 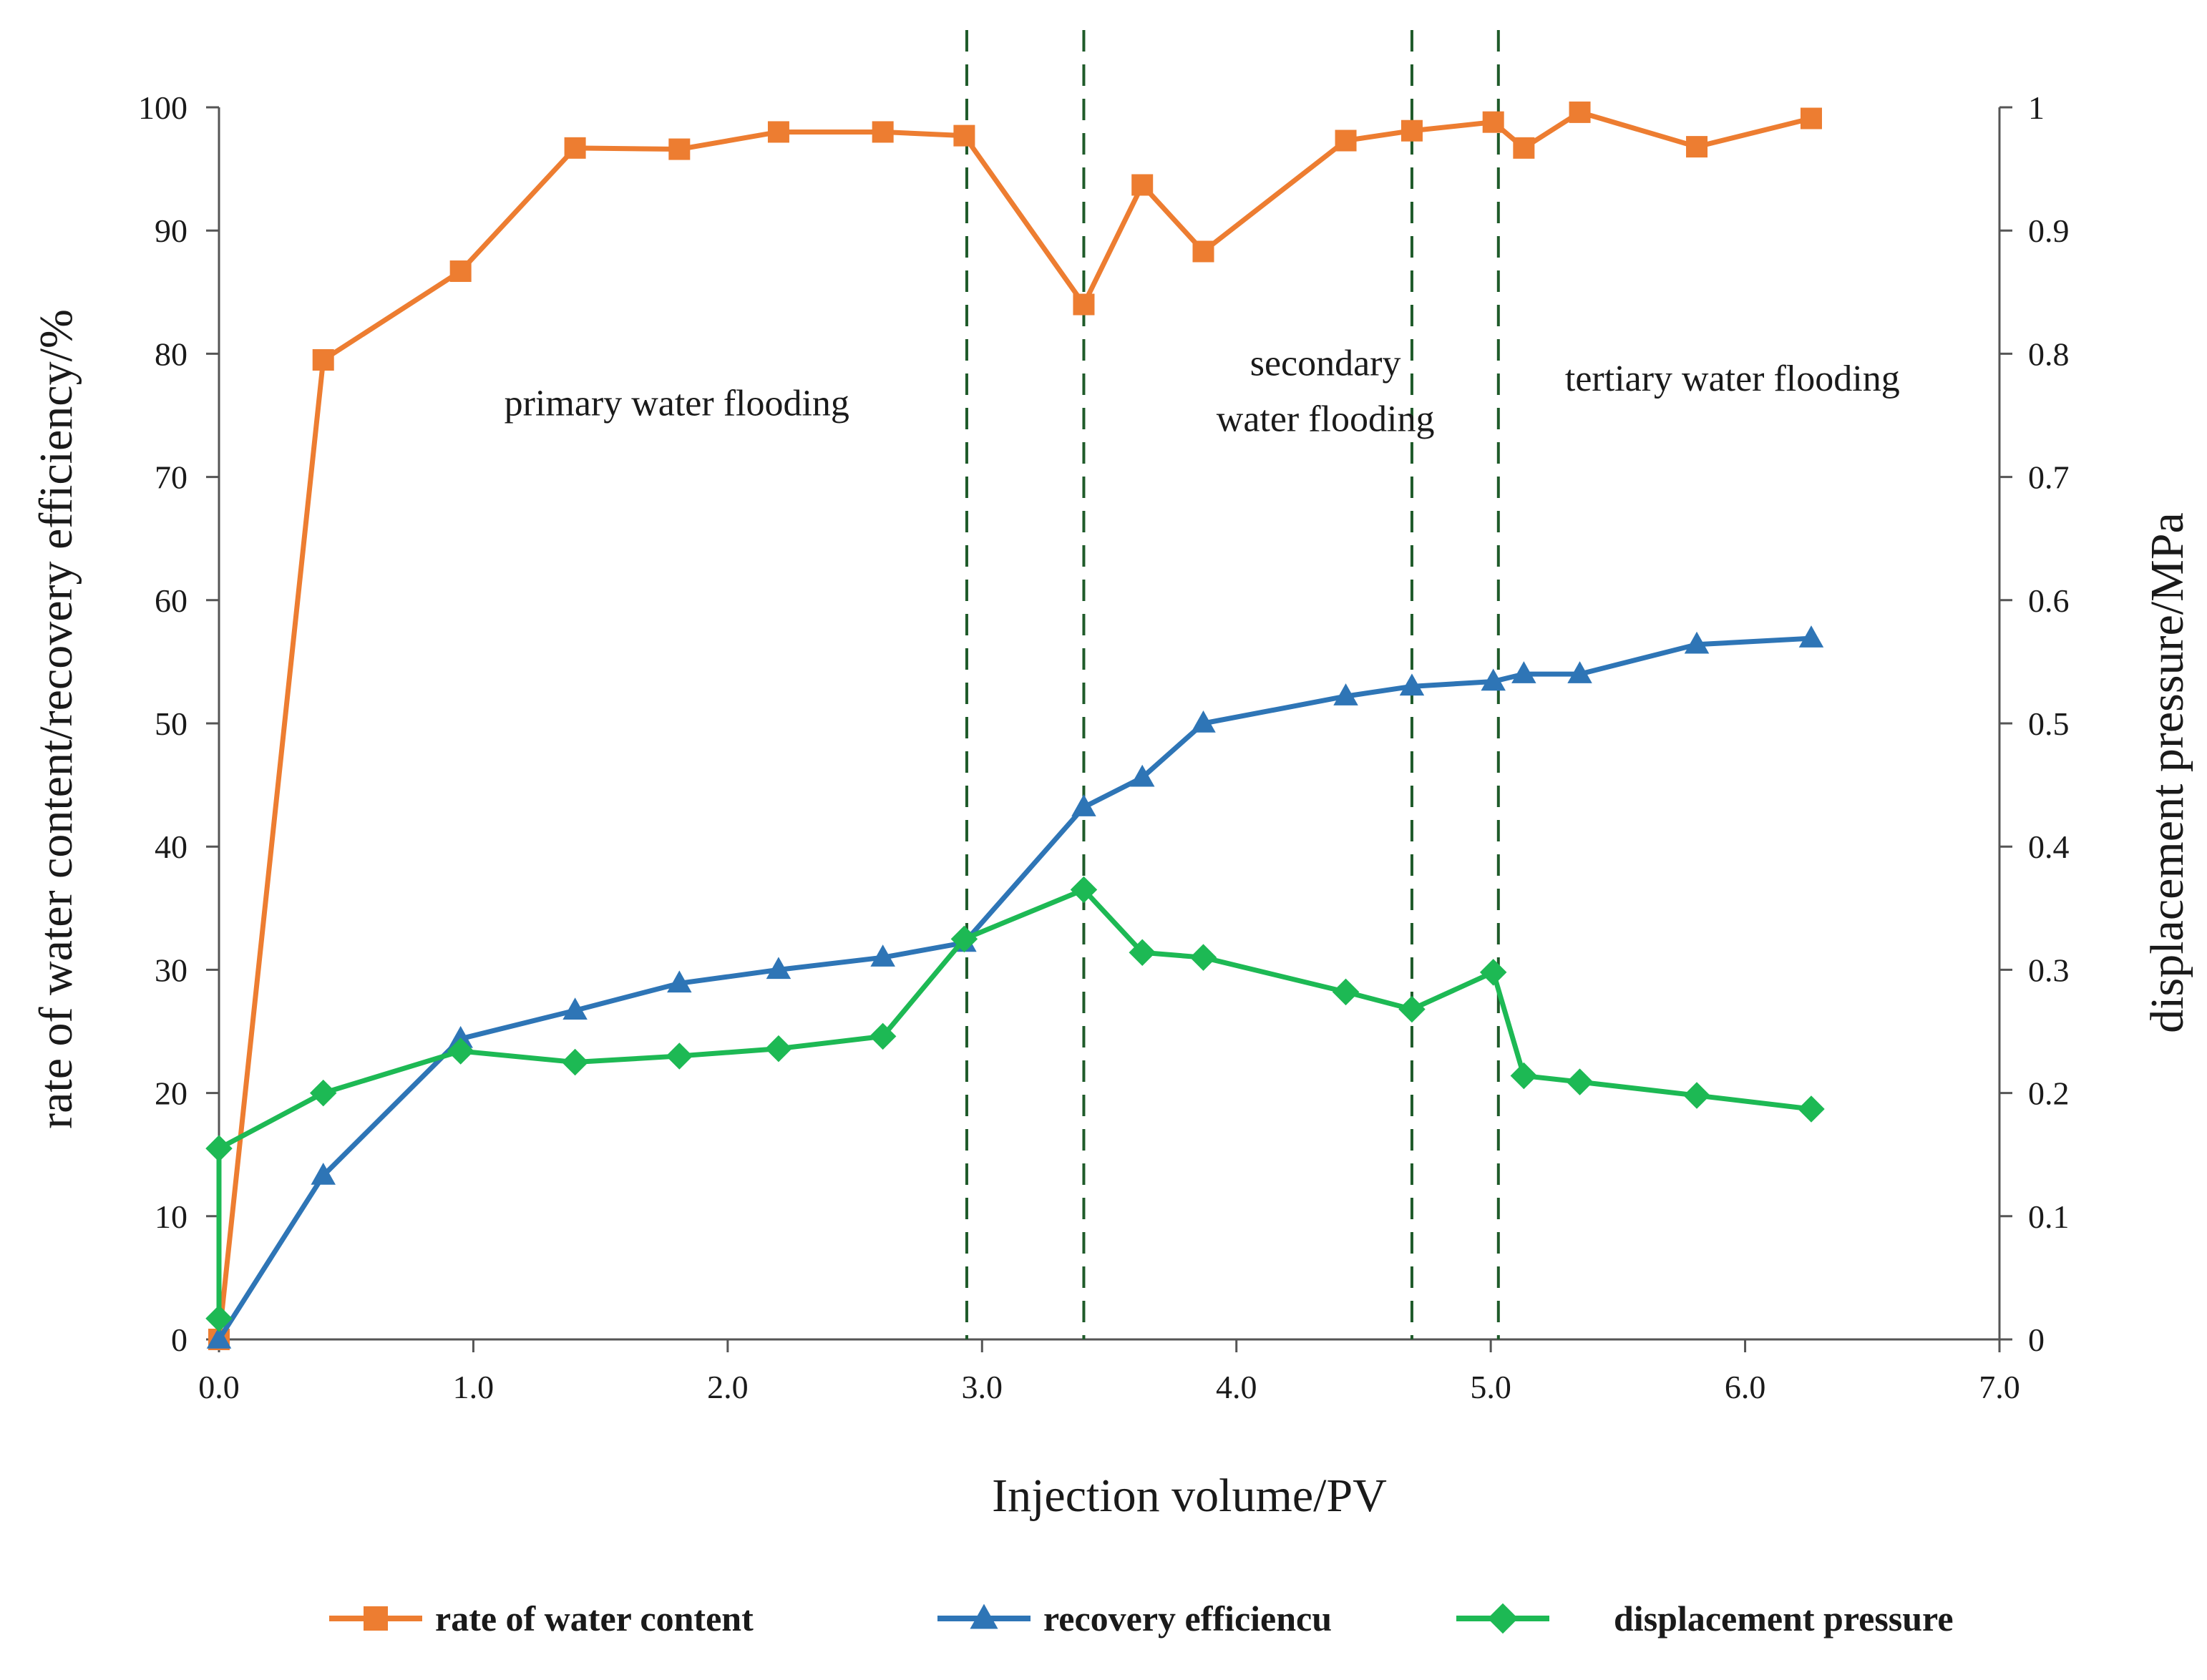 What do you see at coordinates (728, 1387) in the screenshot?
I see `x-tick-label: 2.0` at bounding box center [728, 1387].